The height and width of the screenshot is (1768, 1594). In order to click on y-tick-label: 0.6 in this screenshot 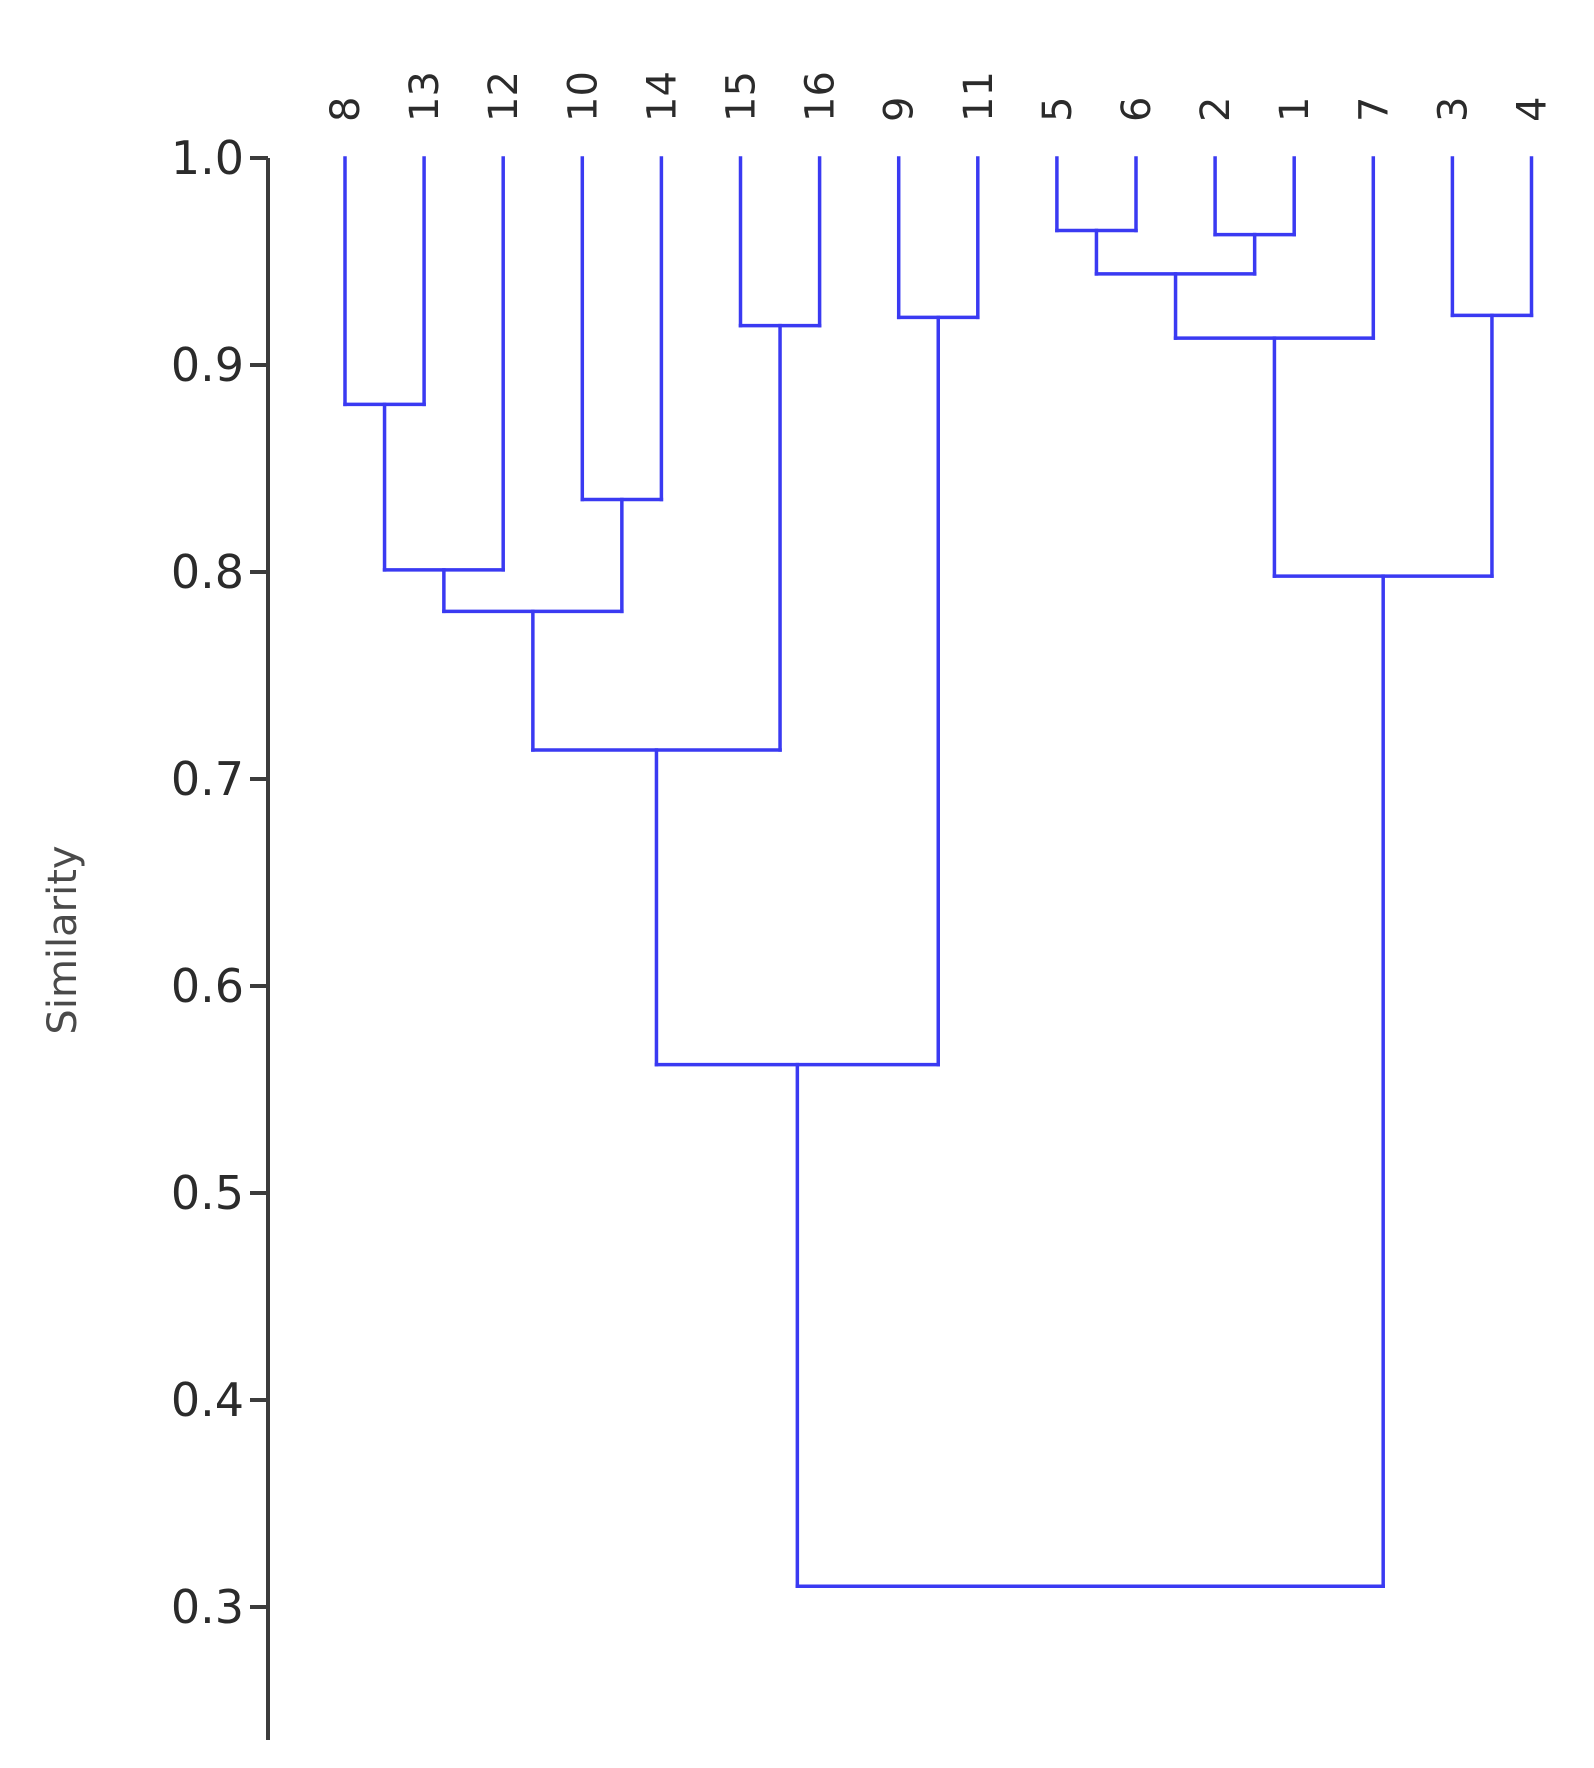, I will do `click(207, 986)`.